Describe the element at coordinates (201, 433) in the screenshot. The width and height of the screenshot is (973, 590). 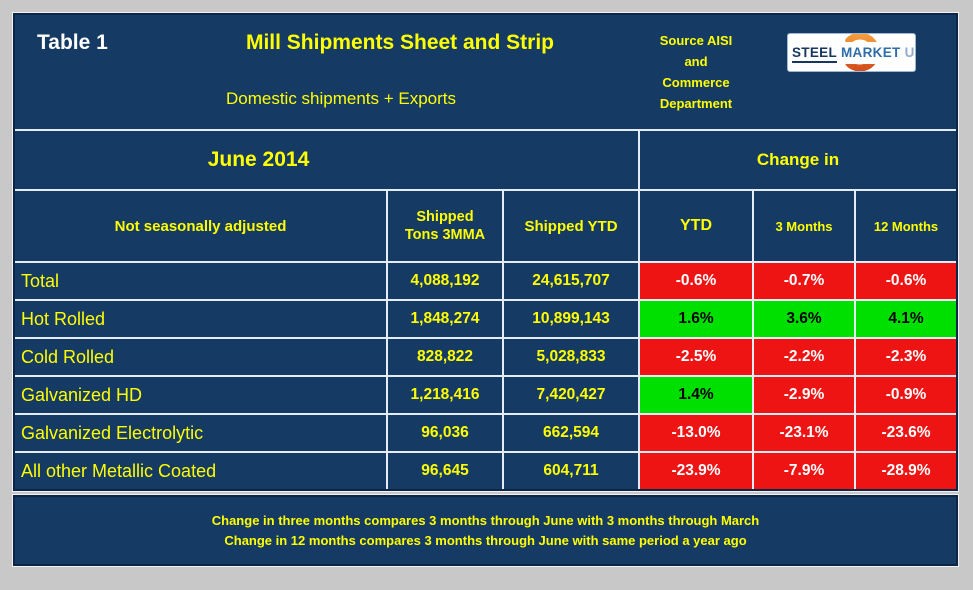
I see `row-label: Galvanized Electrolytic` at that location.